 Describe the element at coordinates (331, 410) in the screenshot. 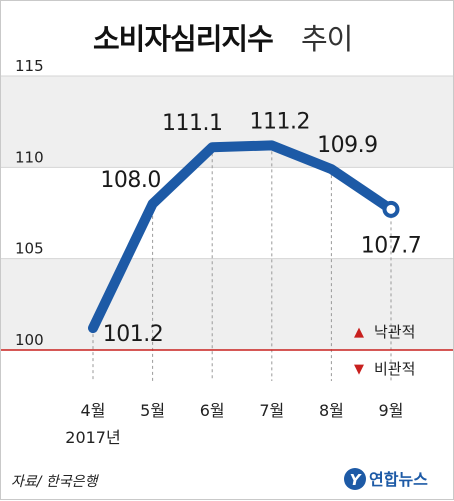

I see `x-tick-label: 8월` at that location.